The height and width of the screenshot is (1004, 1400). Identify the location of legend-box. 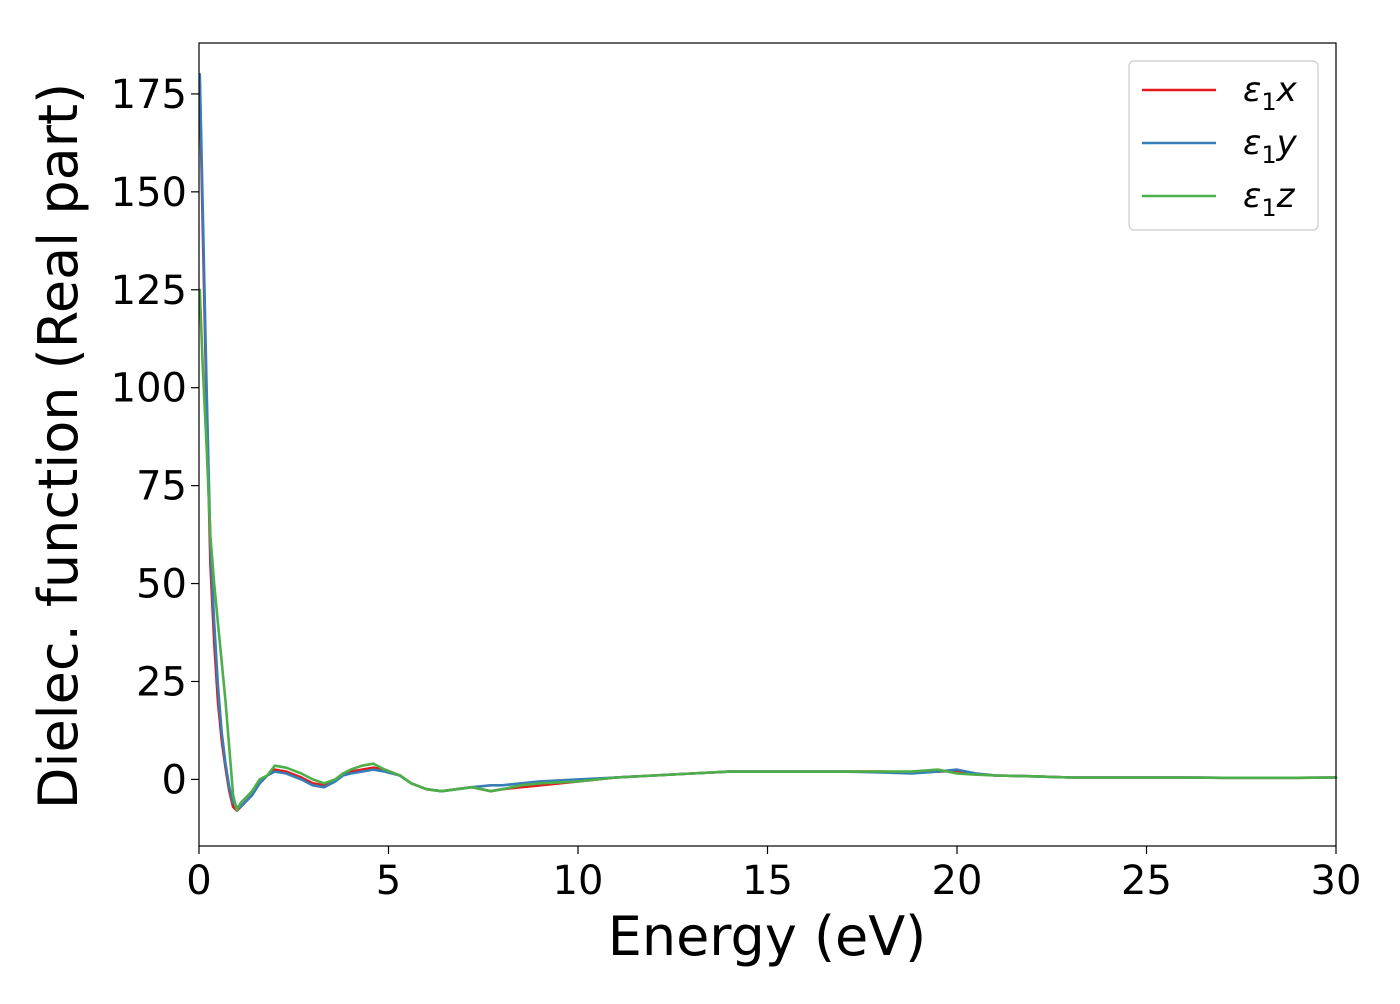
(1223, 145).